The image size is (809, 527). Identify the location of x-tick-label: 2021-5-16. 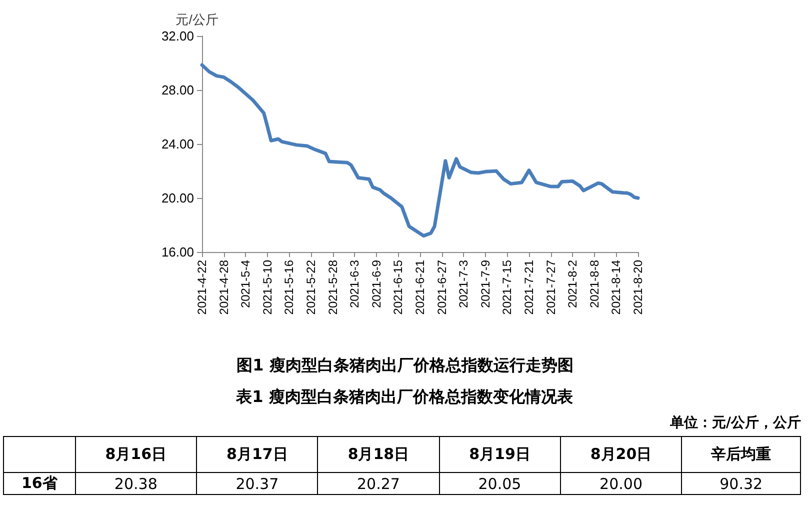
(289, 287).